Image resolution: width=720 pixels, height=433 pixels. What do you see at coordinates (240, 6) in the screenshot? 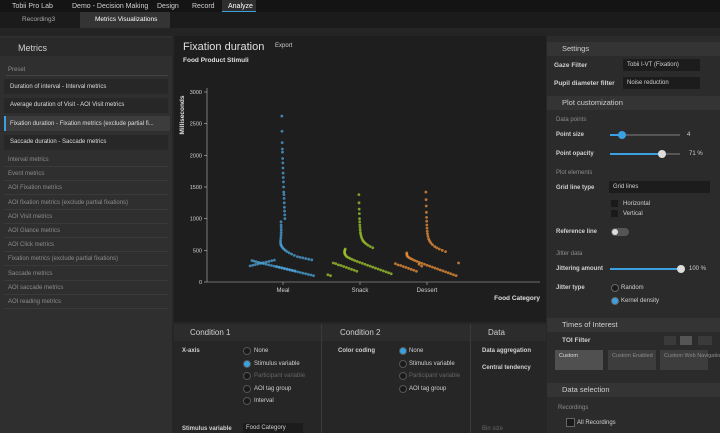
I see `nav-tab: Analyze` at bounding box center [240, 6].